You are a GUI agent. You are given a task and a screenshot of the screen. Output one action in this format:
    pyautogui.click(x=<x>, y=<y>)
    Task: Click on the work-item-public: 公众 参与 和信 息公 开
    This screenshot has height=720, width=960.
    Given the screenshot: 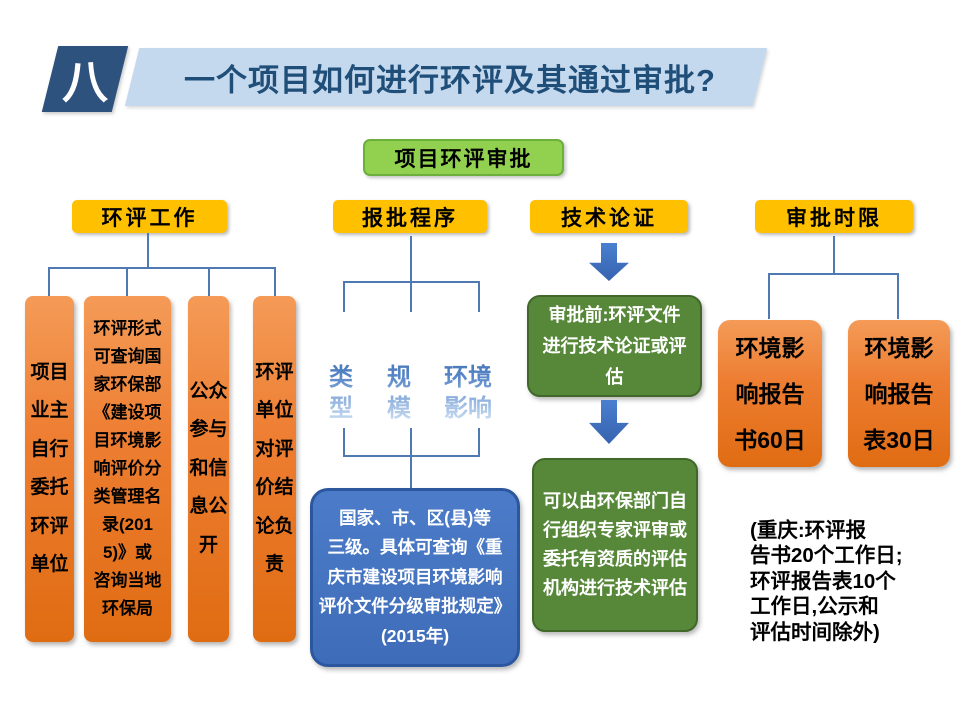 What is the action you would take?
    pyautogui.click(x=208, y=469)
    